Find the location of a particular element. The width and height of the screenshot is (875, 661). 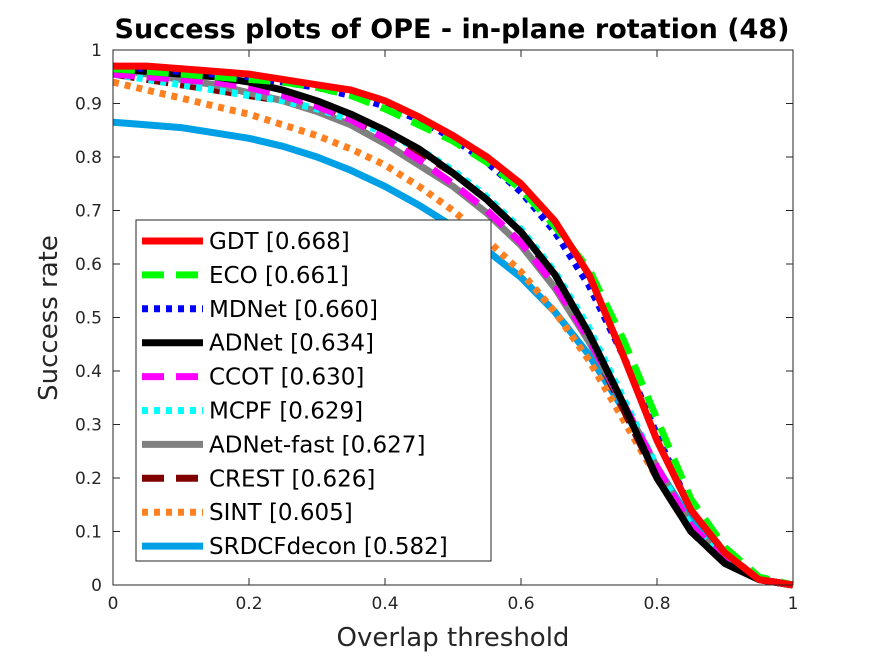

y-tick-label: 0.4 is located at coordinates (88, 372).